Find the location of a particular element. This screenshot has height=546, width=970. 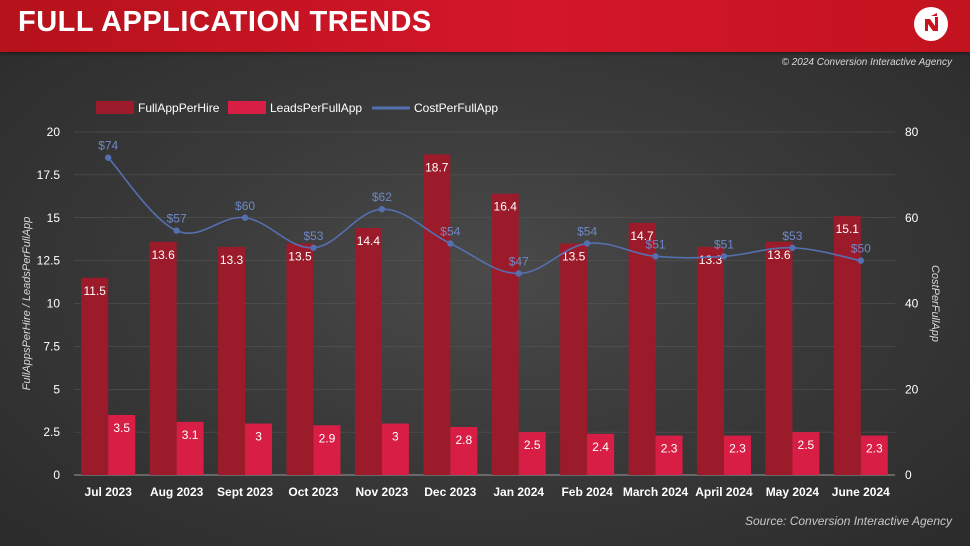

y-left-tick-label: 17.5 is located at coordinates (49, 175).